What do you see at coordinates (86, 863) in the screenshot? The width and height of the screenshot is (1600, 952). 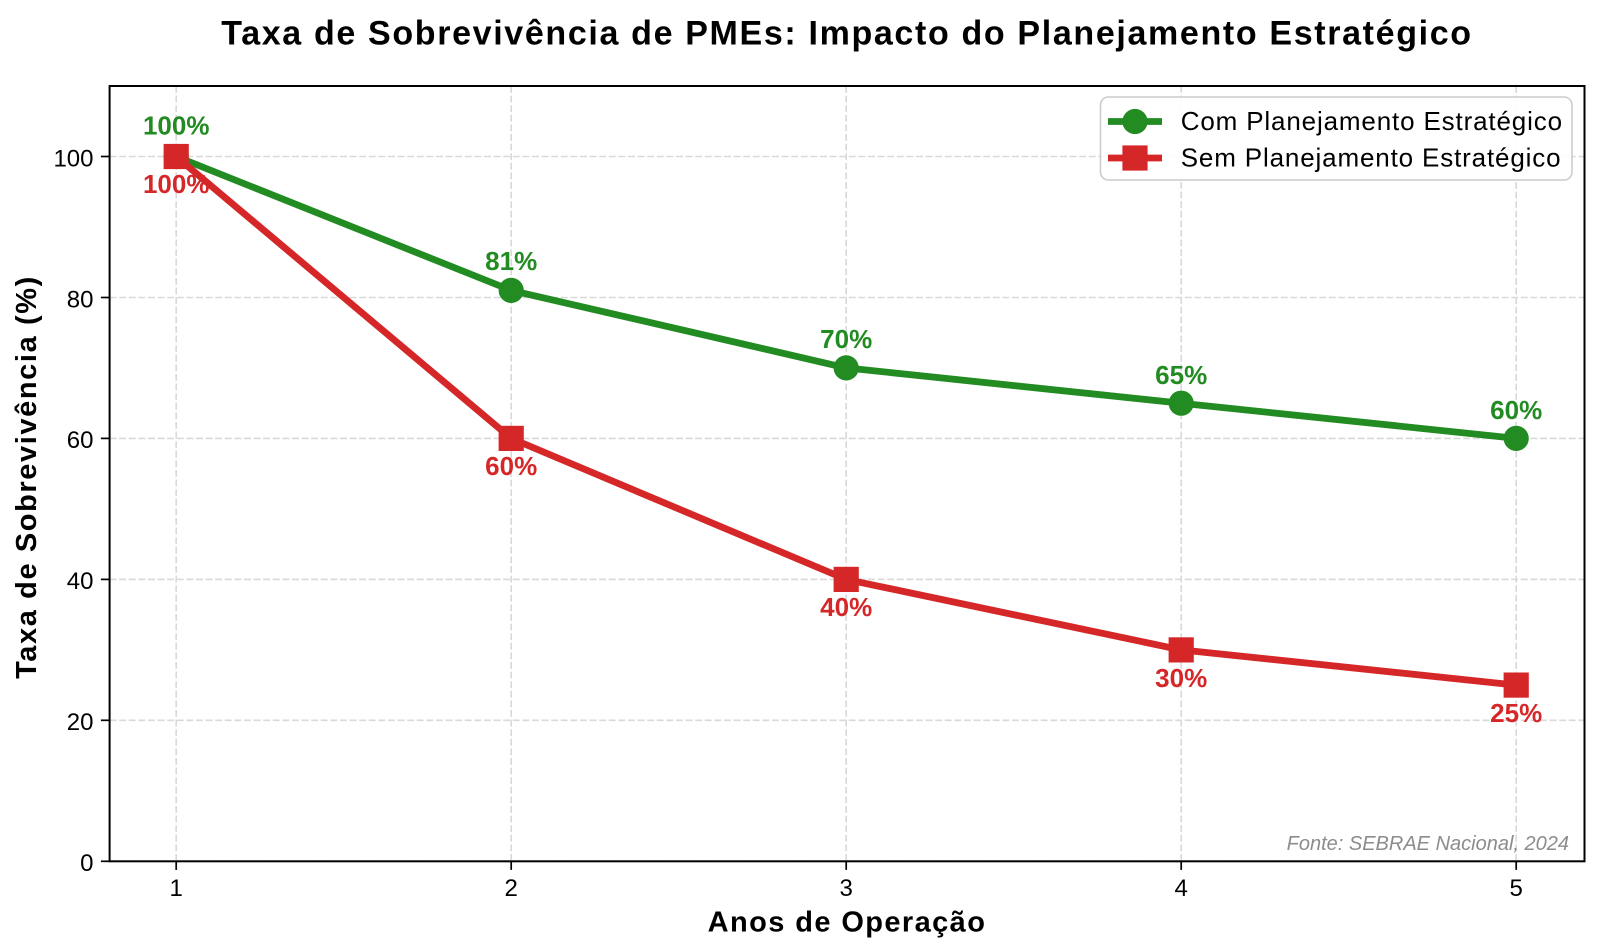 I see `svg-text: 0` at bounding box center [86, 863].